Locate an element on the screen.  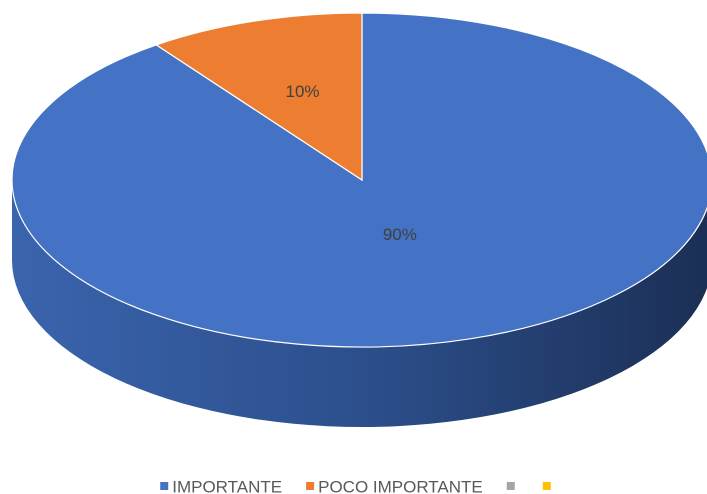
legend-label: IMPORTANTE is located at coordinates (227, 485).